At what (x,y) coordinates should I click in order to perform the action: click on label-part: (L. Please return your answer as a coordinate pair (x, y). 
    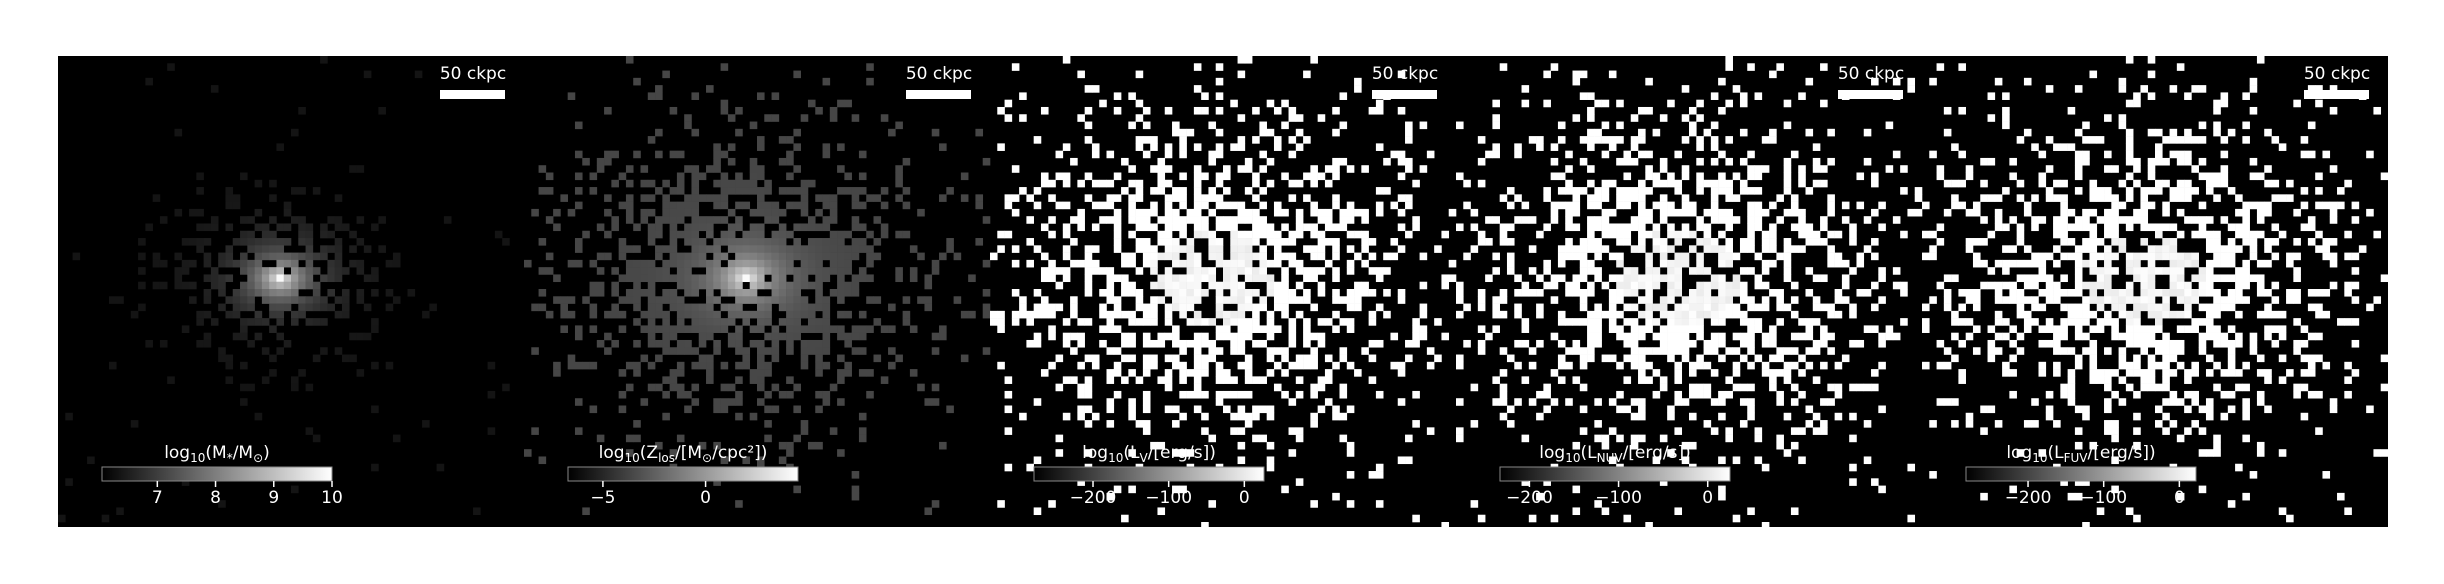
    Looking at the image, I should click on (1588, 453).